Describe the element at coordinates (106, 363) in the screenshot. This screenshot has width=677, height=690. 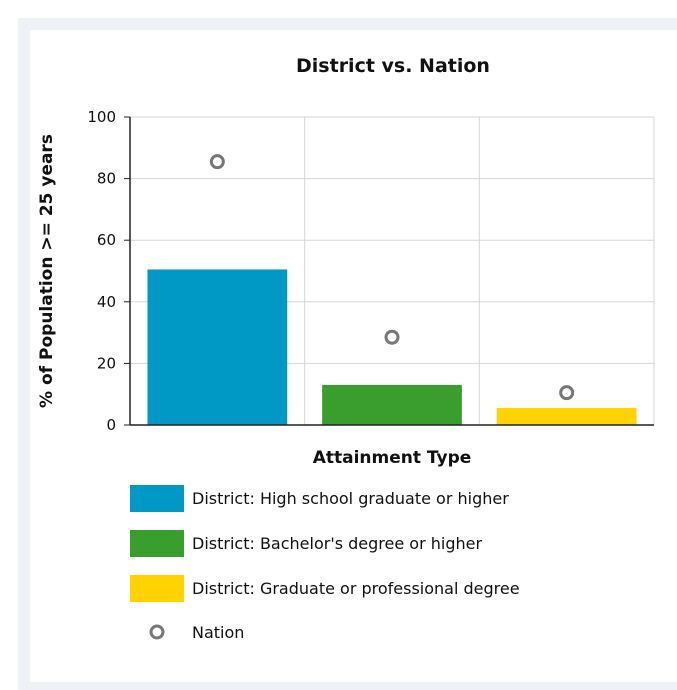
I see `y-tick-label-1: 20` at that location.